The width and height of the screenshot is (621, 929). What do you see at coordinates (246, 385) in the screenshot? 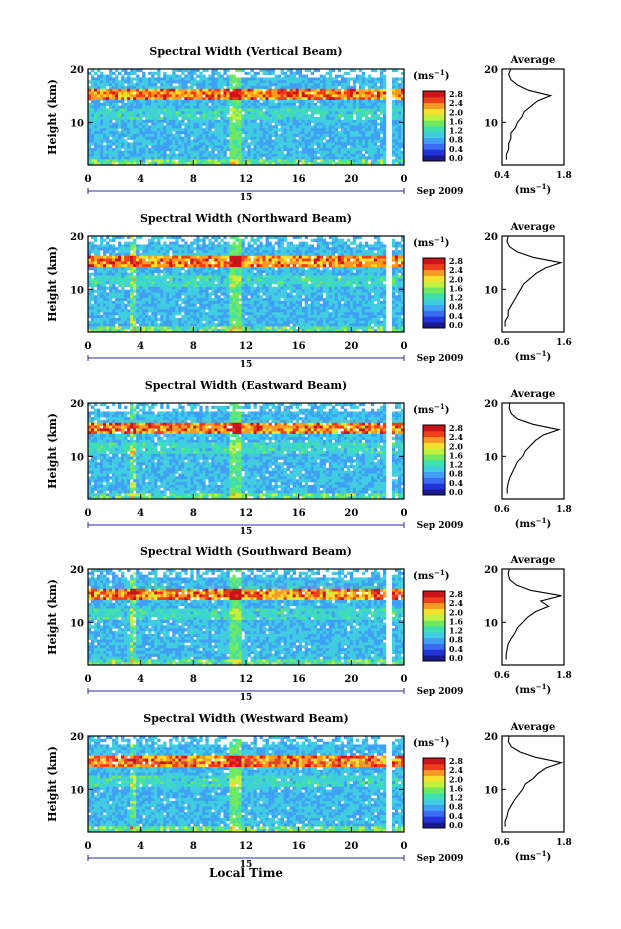
I see `panel-title: Spectral Width (Eastward Beam)` at bounding box center [246, 385].